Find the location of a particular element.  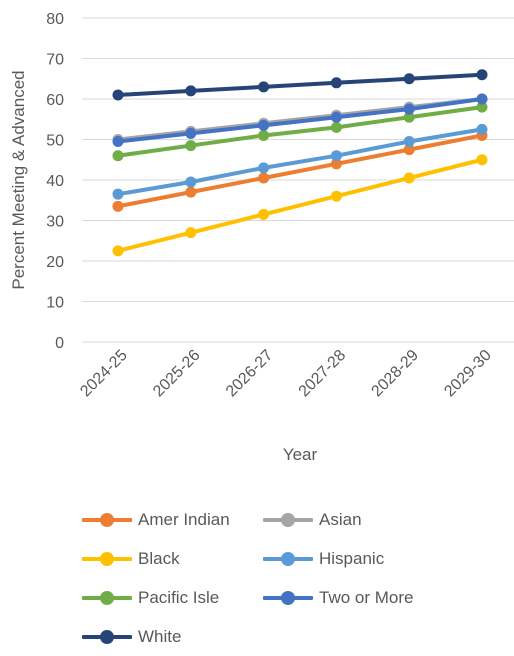

legend-label: Black is located at coordinates (159, 558).